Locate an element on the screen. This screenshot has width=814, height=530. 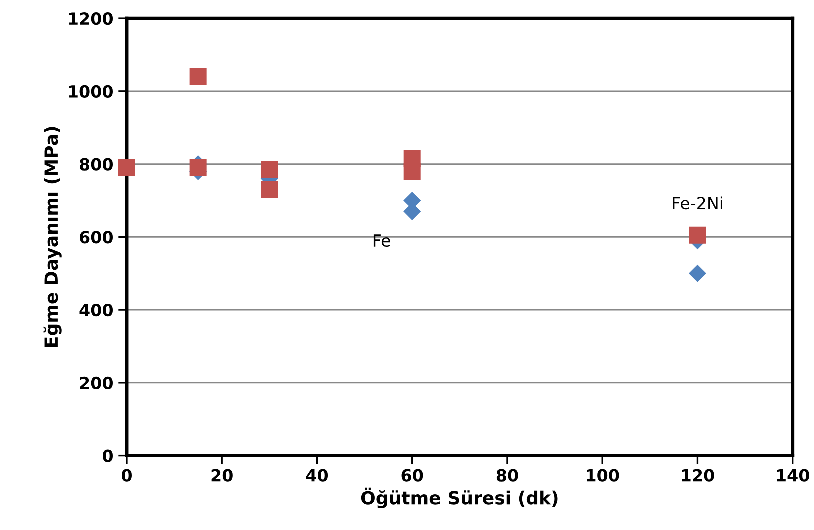
x-tick-label: 20 is located at coordinates (222, 475).